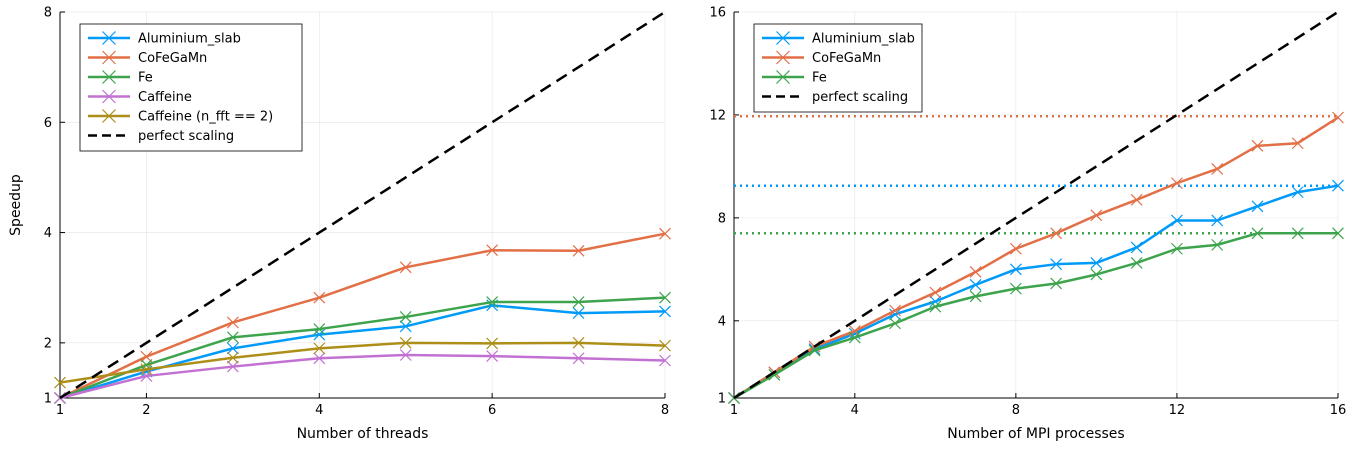  I want to click on legend-label: Fe, so click(819, 78).